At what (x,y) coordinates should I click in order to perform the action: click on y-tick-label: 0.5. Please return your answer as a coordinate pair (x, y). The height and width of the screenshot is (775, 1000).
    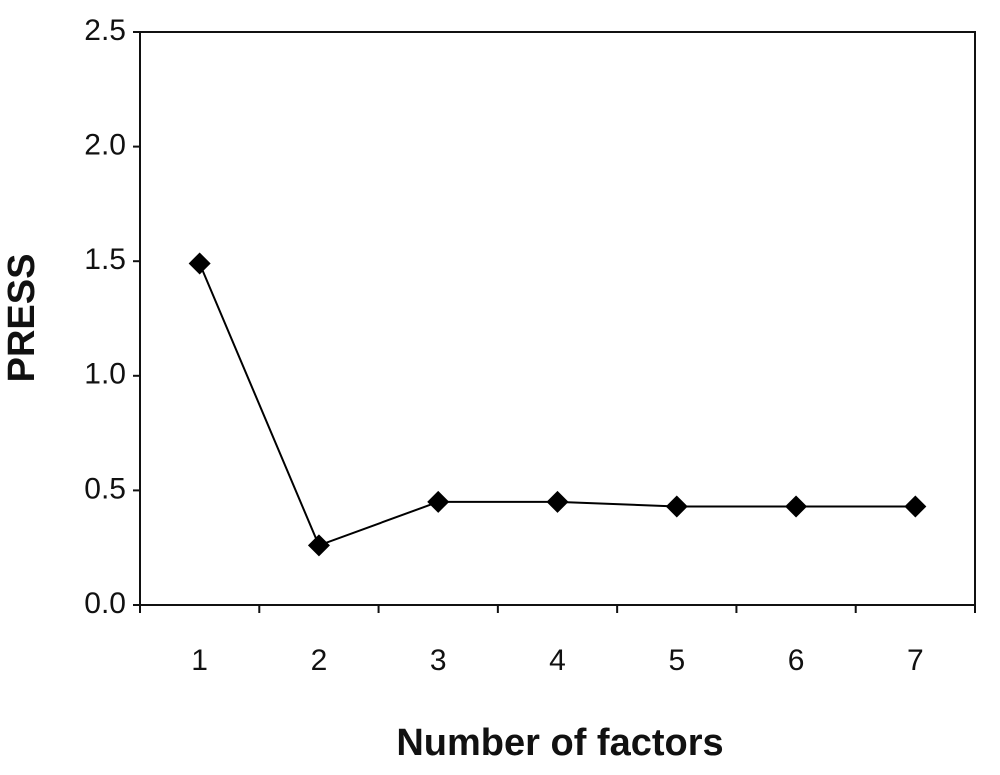
    Looking at the image, I should click on (105, 488).